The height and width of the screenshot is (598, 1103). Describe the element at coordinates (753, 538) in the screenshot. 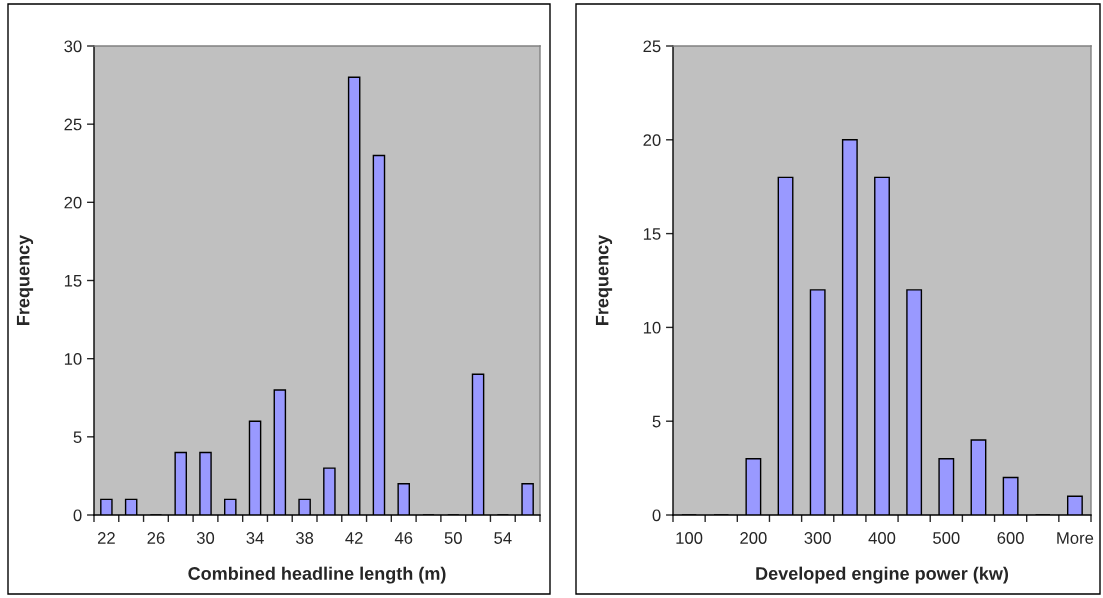

I see `x-tick-label: 200` at that location.